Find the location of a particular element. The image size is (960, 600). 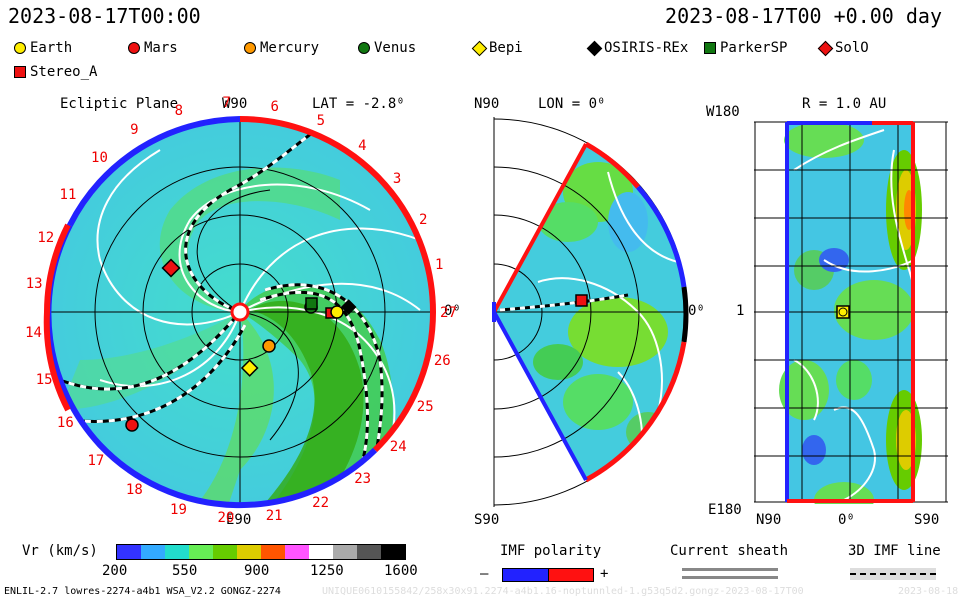

carrington-number: 23 is located at coordinates (363, 479).